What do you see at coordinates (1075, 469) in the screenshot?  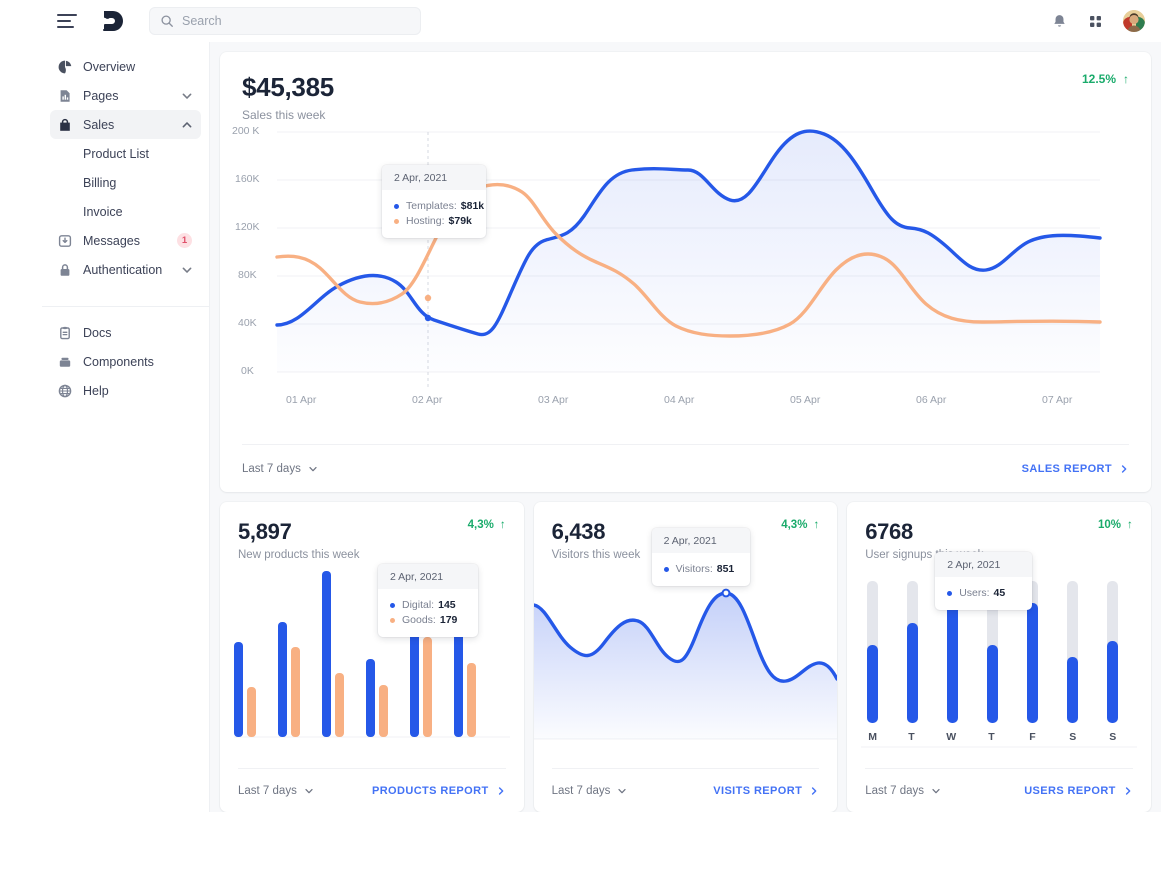 I see `sales-report-link: SALES REPORT` at bounding box center [1075, 469].